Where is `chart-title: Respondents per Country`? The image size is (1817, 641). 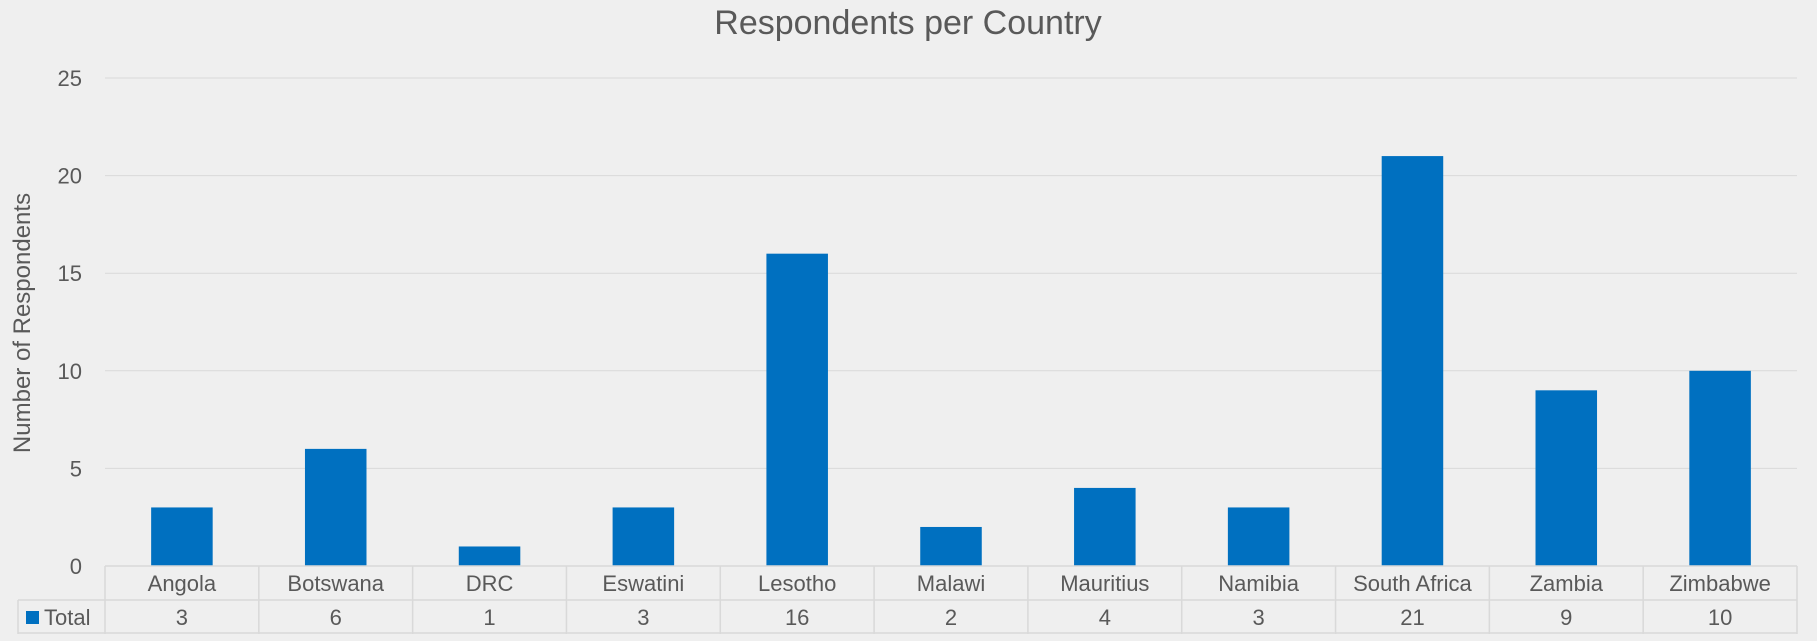 chart-title: Respondents per Country is located at coordinates (907, 23).